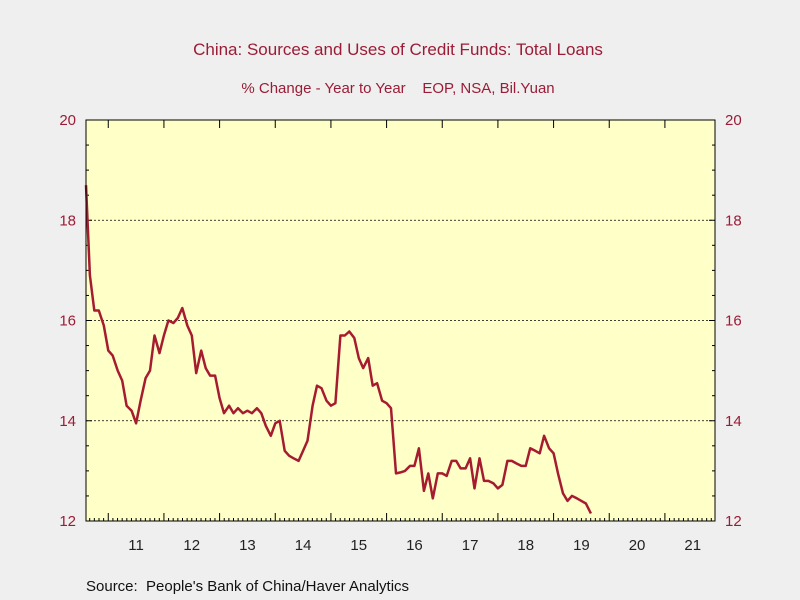  I want to click on x-tick-label: 12, so click(191, 545).